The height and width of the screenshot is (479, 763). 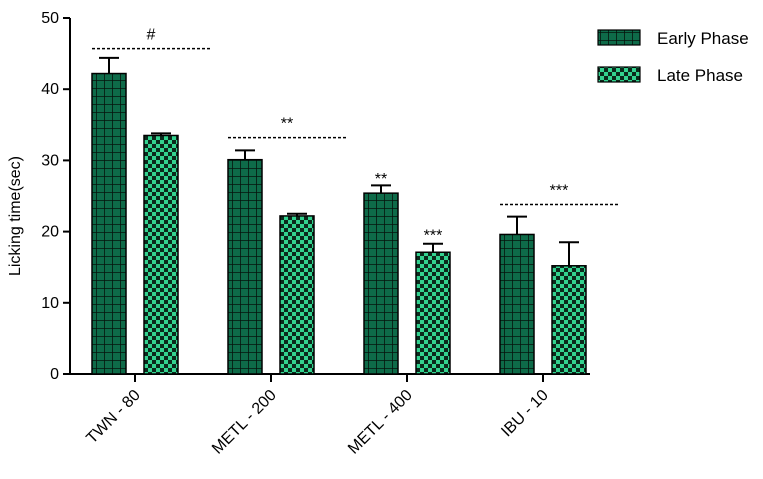 I want to click on y-tick-label: 10, so click(x=50, y=303).